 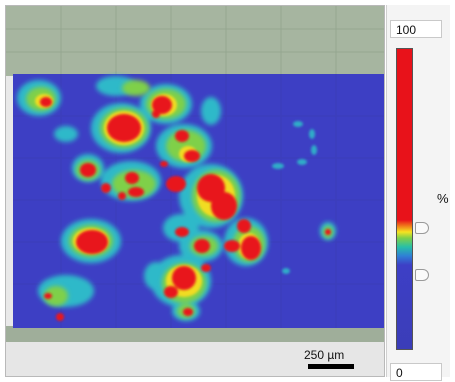 What do you see at coordinates (195, 334) in the screenshot?
I see `optical-strip-bottom` at bounding box center [195, 334].